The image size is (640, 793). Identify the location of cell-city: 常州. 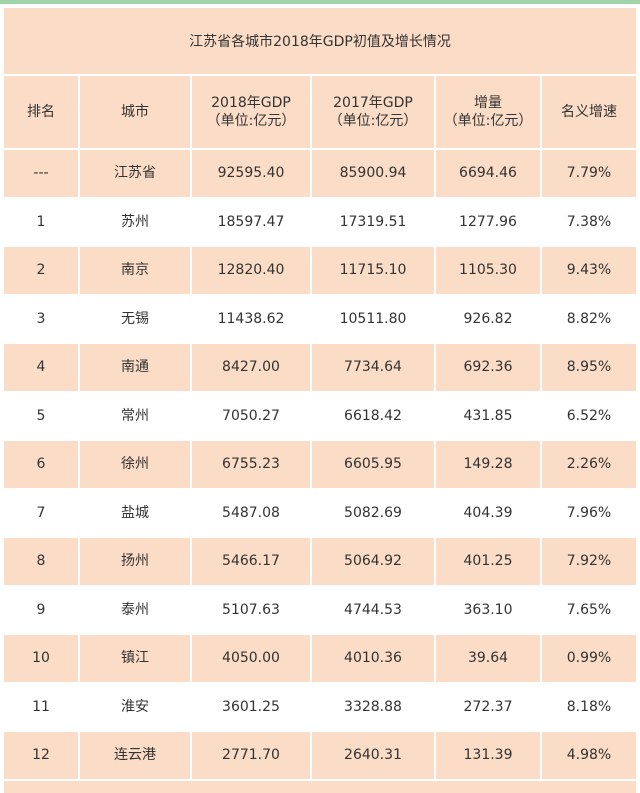
(136, 415).